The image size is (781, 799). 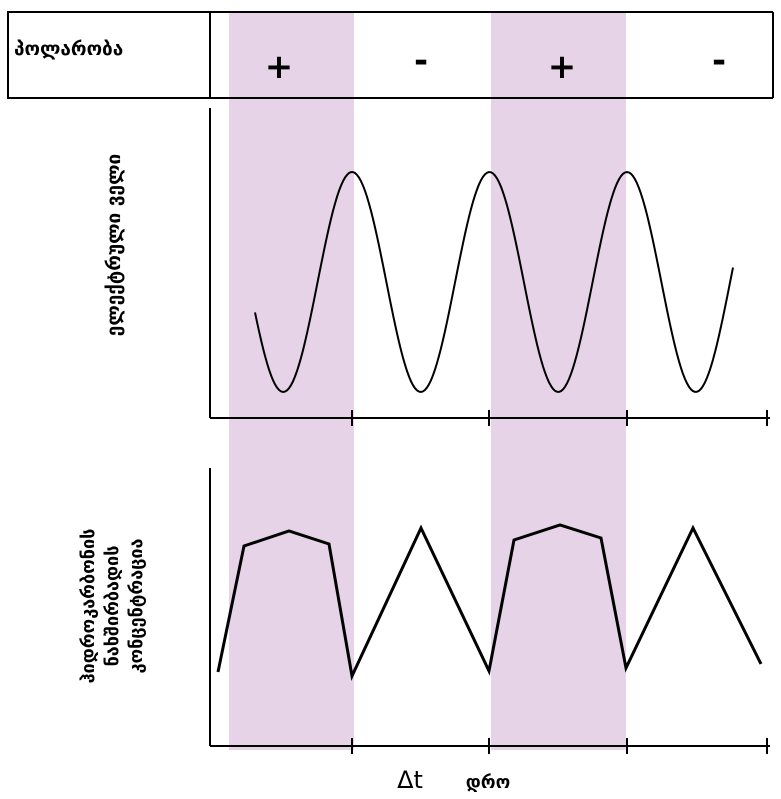 I want to click on polarity-sign-1: +, so click(x=279, y=67).